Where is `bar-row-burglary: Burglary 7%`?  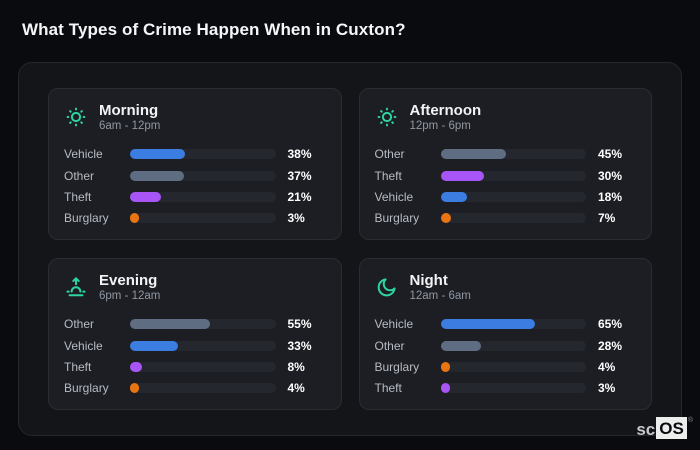
bar-row-burglary: Burglary 7% is located at coordinates (506, 218).